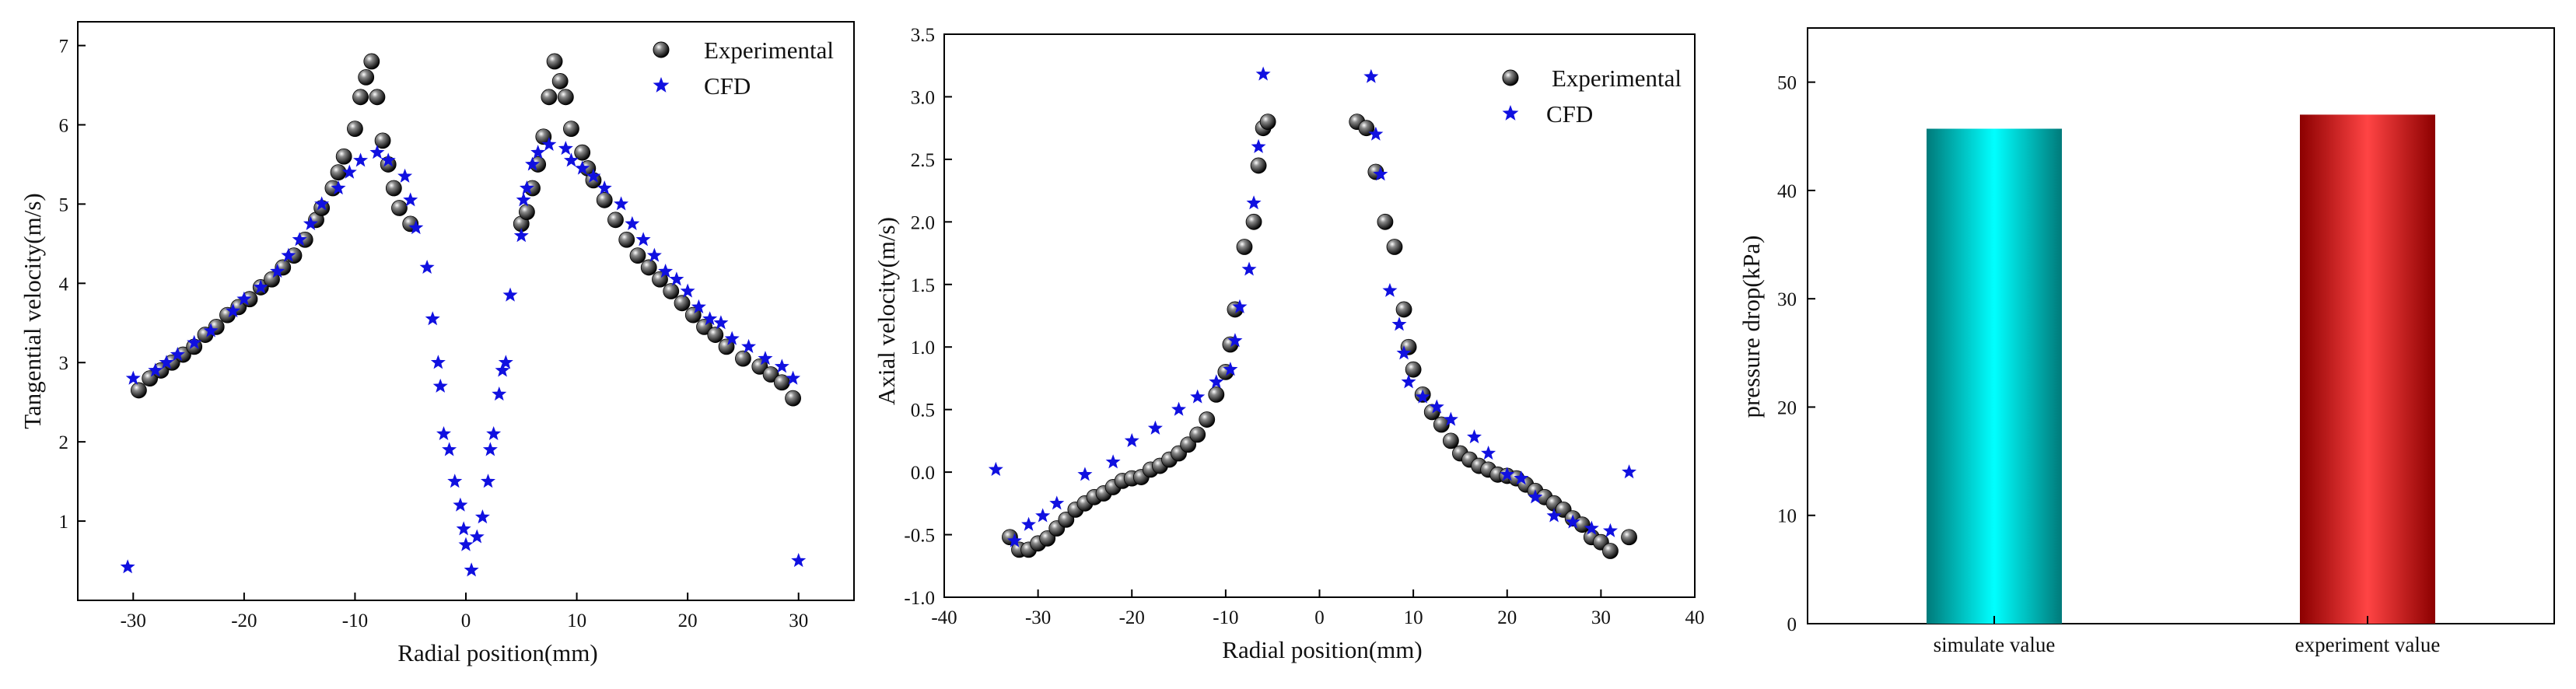 Image resolution: width=2576 pixels, height=689 pixels. I want to click on y-tick-label: 50, so click(1787, 83).